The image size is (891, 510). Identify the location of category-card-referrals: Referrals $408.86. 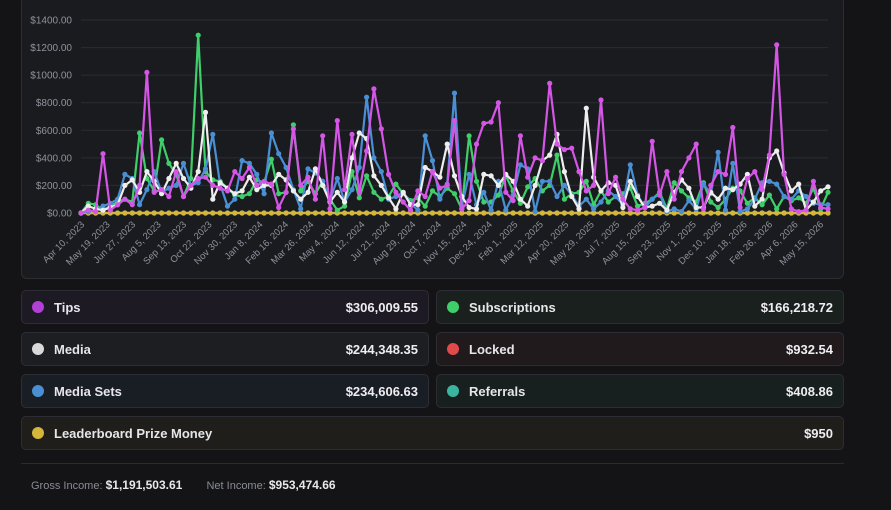
(640, 391).